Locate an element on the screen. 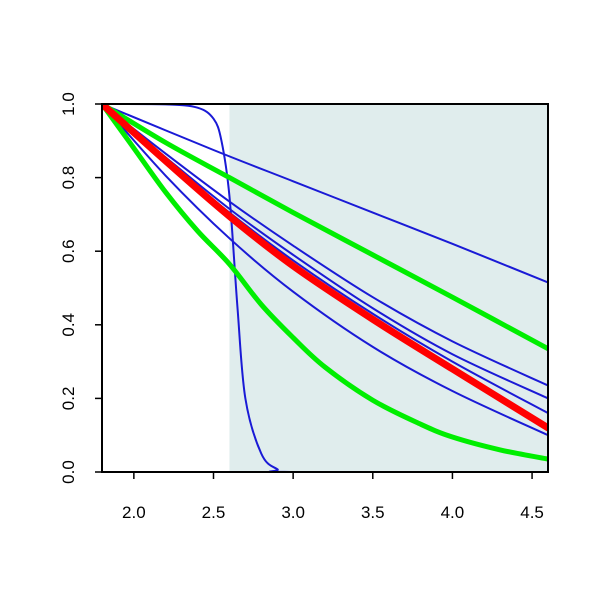 This screenshot has height=600, width=600. y-tick-label: 1.0 is located at coordinates (68, 104).